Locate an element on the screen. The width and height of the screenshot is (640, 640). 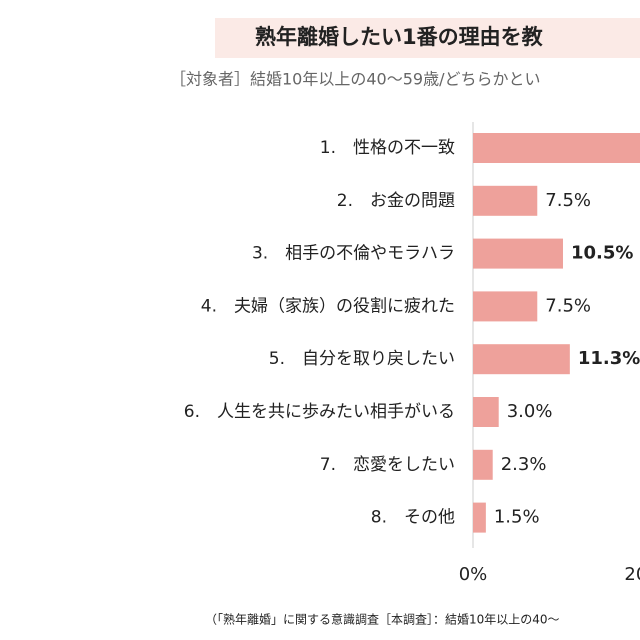
value-label: 3.0% is located at coordinates (530, 411).